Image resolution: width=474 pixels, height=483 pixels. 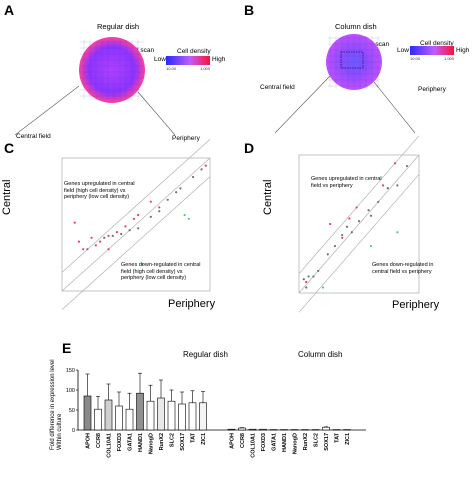 I want to click on panel-letter-b: B, so click(x=249, y=10).